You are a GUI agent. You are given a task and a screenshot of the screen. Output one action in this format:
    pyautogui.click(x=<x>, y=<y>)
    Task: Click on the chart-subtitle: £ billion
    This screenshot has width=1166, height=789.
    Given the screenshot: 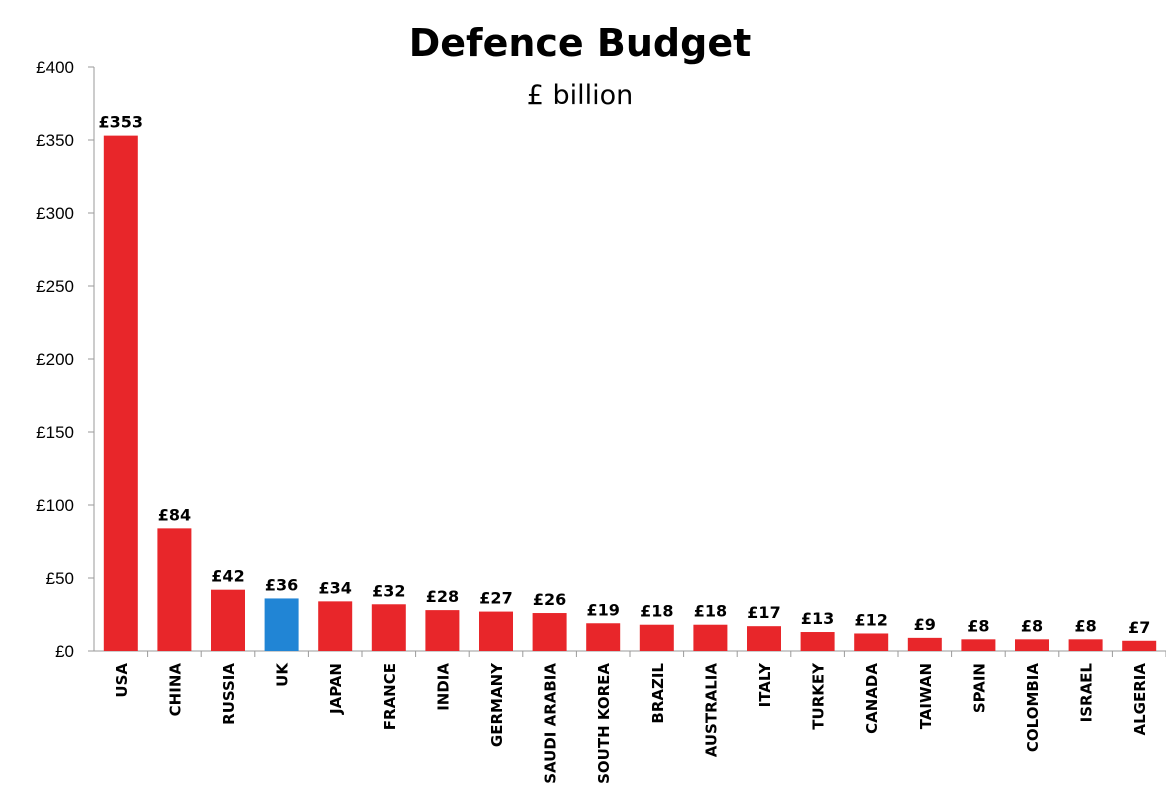 What is the action you would take?
    pyautogui.click(x=580, y=95)
    